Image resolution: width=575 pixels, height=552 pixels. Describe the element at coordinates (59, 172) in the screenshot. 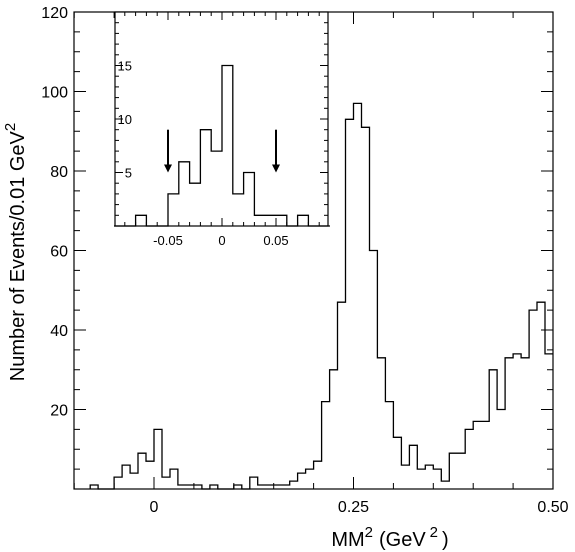

I see `y-tick-label: 80` at that location.